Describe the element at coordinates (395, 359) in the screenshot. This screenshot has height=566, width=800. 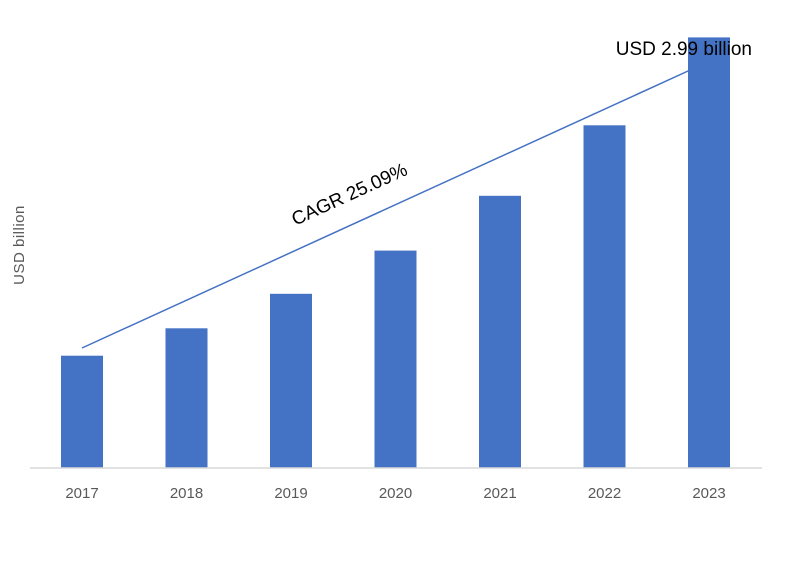
I see `bar-2020` at that location.